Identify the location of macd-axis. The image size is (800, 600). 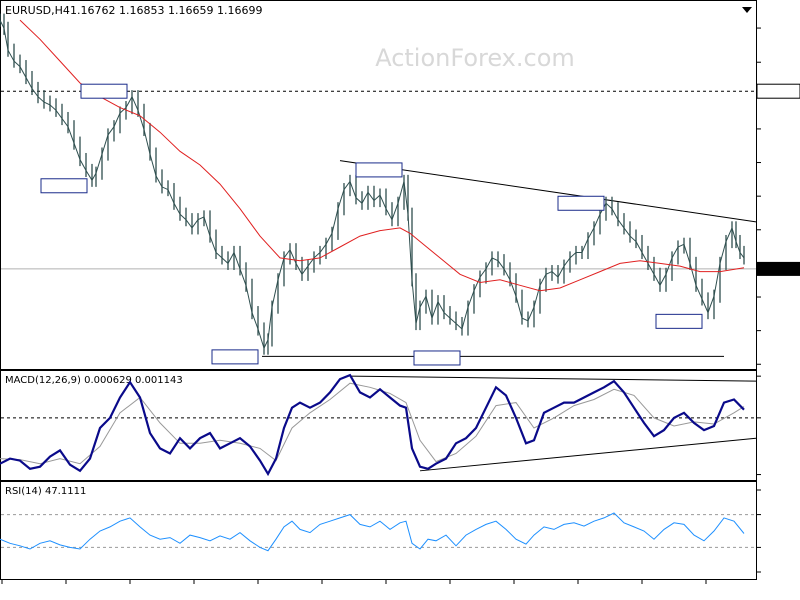
(759, 425).